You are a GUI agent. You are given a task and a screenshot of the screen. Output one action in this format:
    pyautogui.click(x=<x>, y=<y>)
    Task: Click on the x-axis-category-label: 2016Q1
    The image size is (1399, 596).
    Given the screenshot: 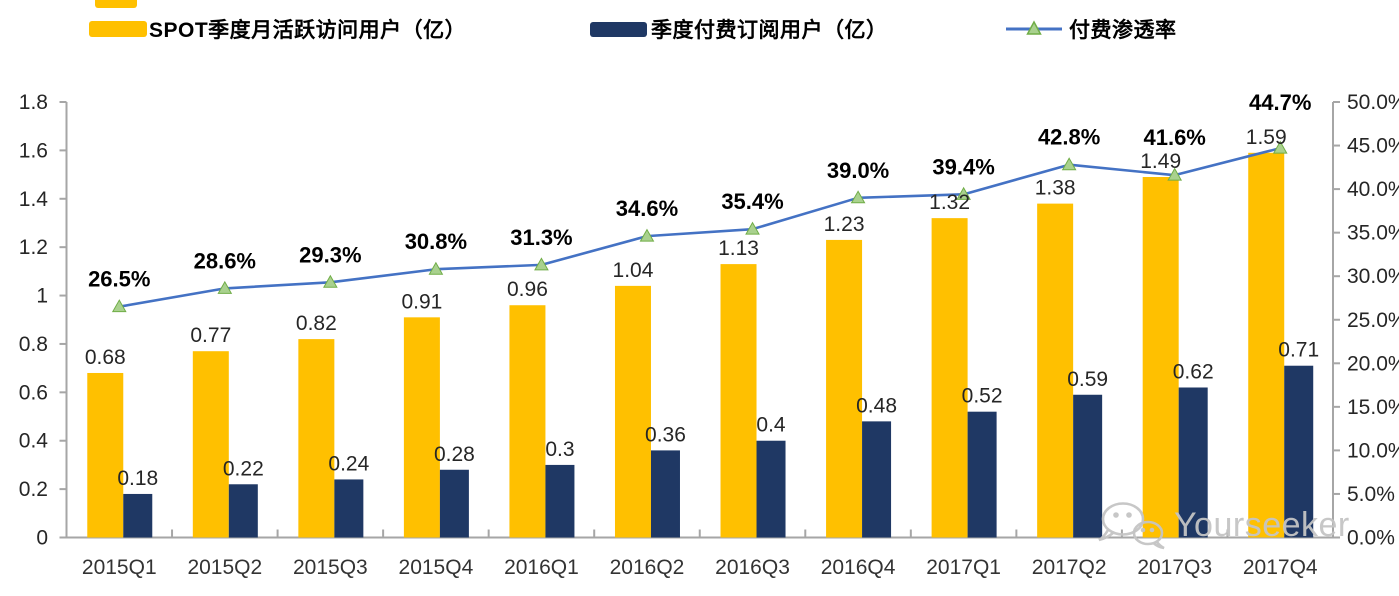 What is the action you would take?
    pyautogui.click(x=541, y=567)
    